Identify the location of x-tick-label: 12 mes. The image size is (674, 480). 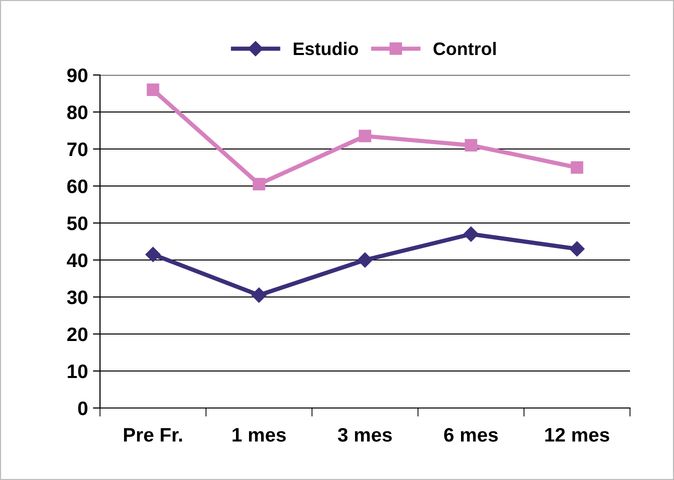
(577, 435).